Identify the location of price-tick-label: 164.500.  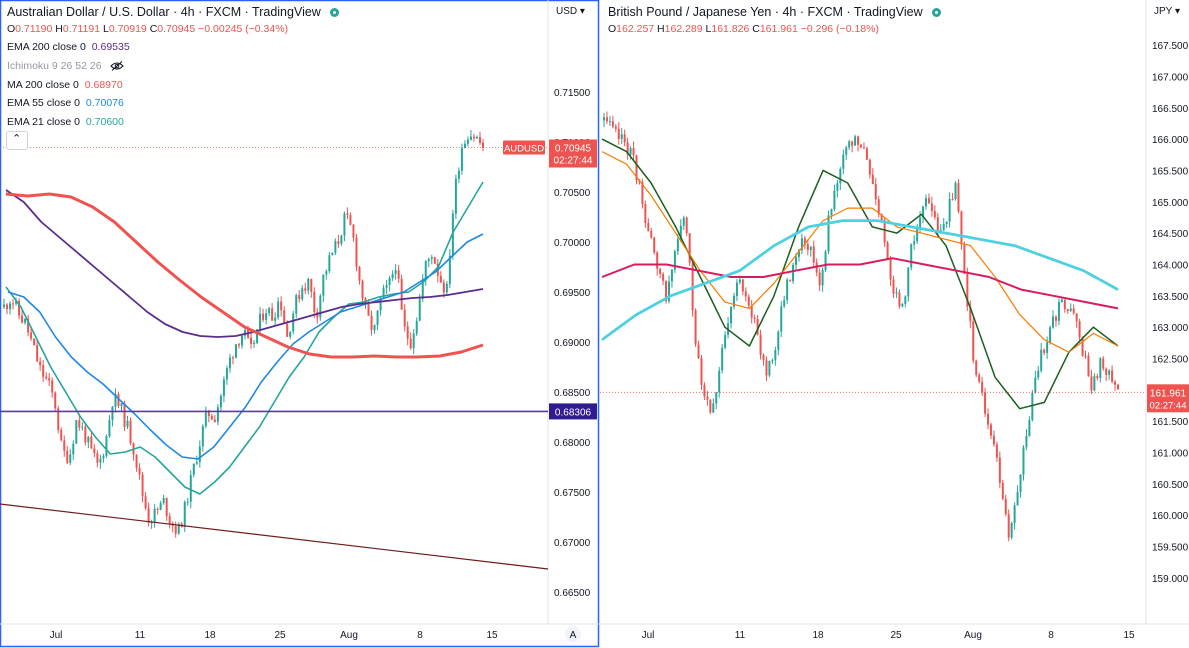
(1170, 234).